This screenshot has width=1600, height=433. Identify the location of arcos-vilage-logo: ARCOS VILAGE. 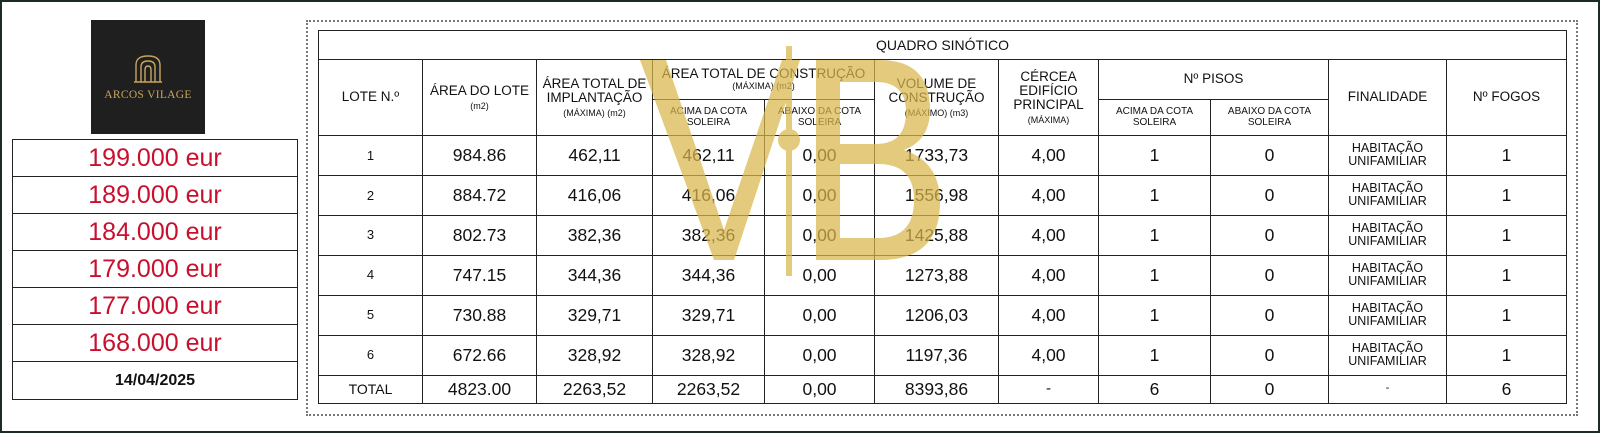
(148, 77).